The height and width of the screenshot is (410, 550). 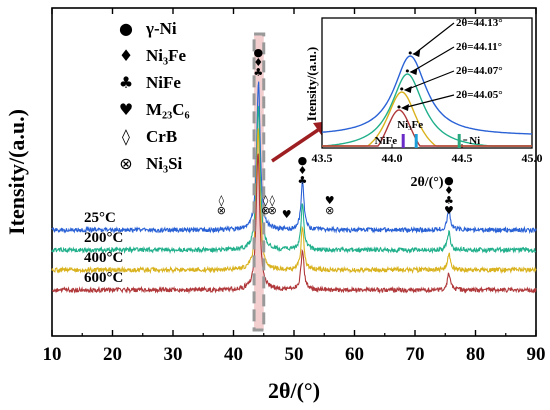 I want to click on x-tick-label: 10, so click(x=52, y=354).